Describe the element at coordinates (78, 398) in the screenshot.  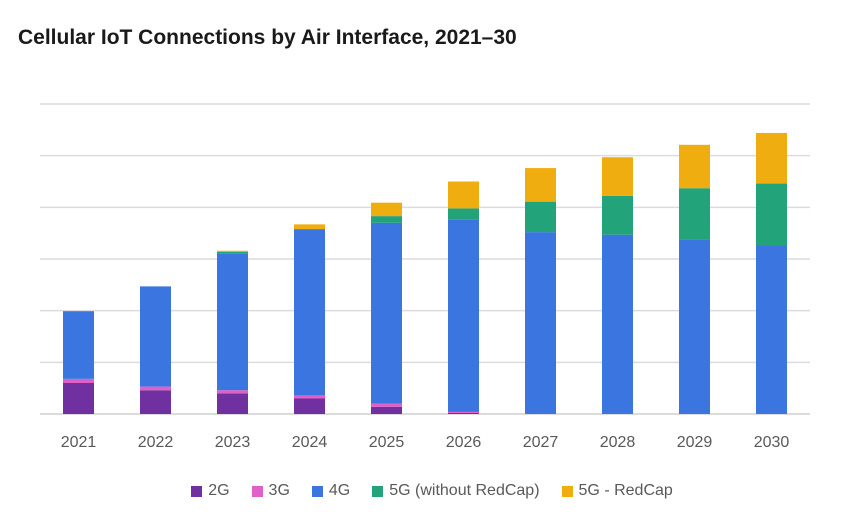
I see `bar-2021-2g` at that location.